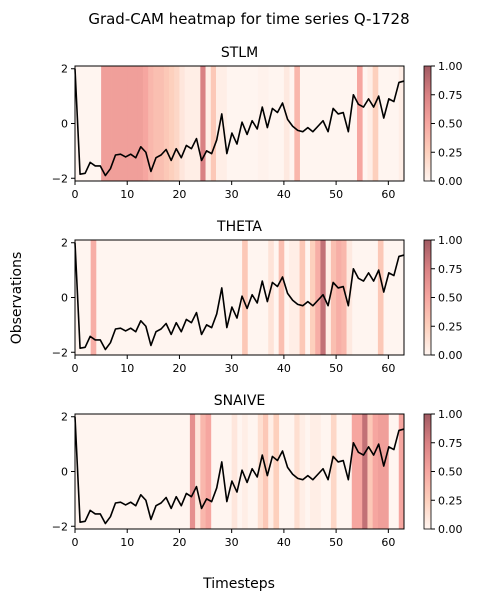 This screenshot has width=480, height=602. What do you see at coordinates (239, 53) in the screenshot?
I see `subplot-title: STLM` at bounding box center [239, 53].